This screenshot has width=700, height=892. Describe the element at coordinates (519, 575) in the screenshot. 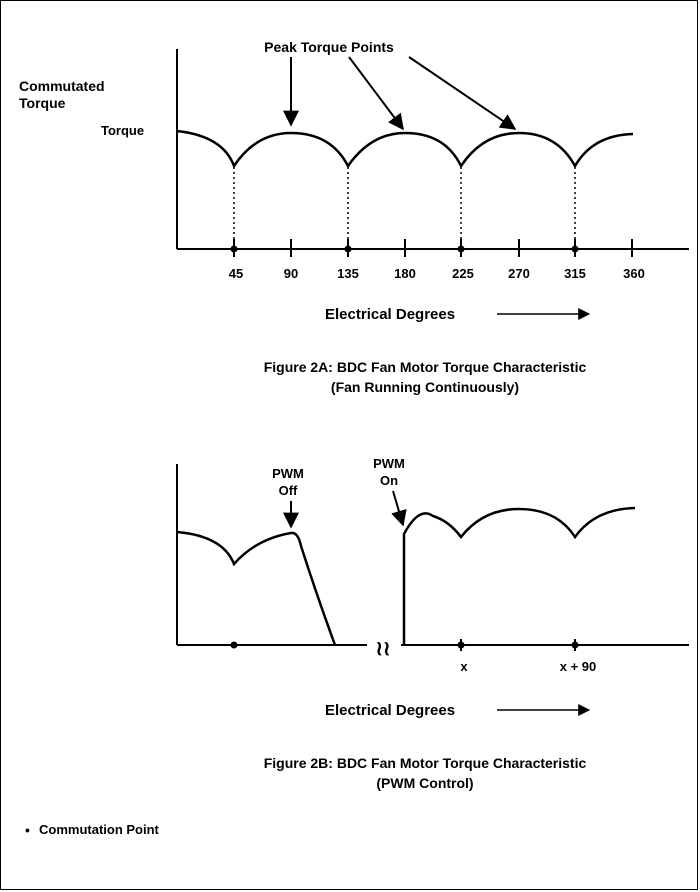

I see `torque-curve-b-on` at that location.